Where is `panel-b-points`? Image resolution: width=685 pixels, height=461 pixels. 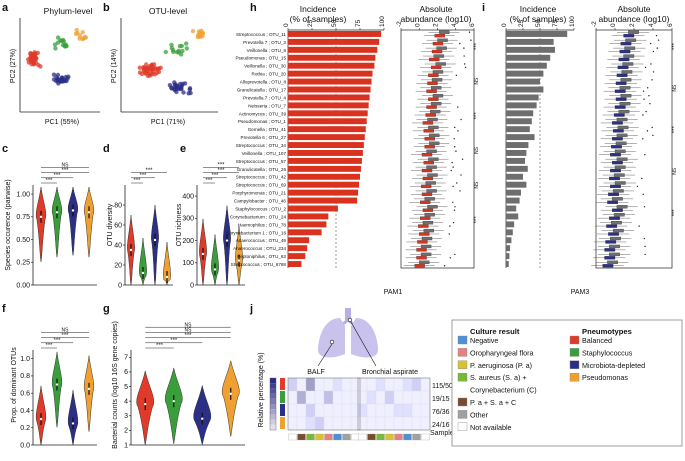
panel-b-points is located at coordinates (171, 62).